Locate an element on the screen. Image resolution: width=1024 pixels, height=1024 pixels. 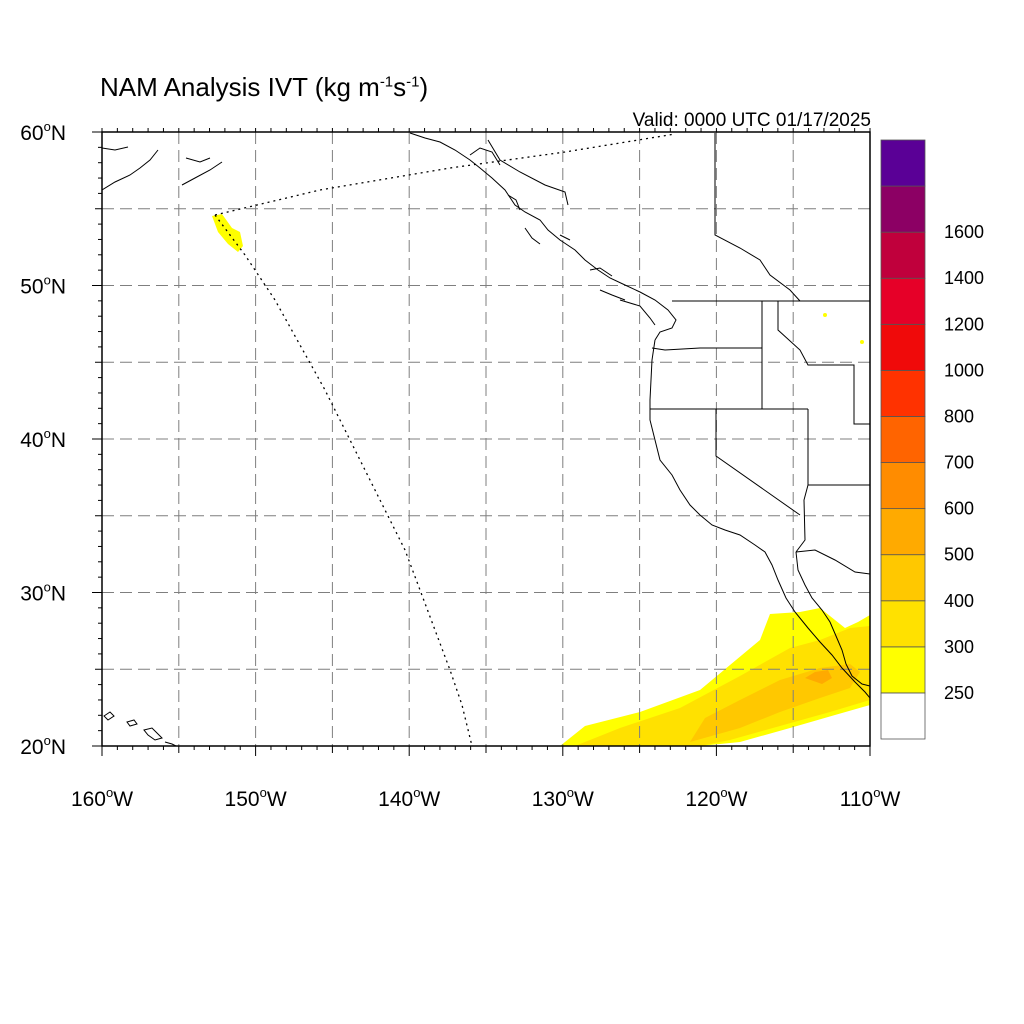
coastline-islands is located at coordinates (562, 236).